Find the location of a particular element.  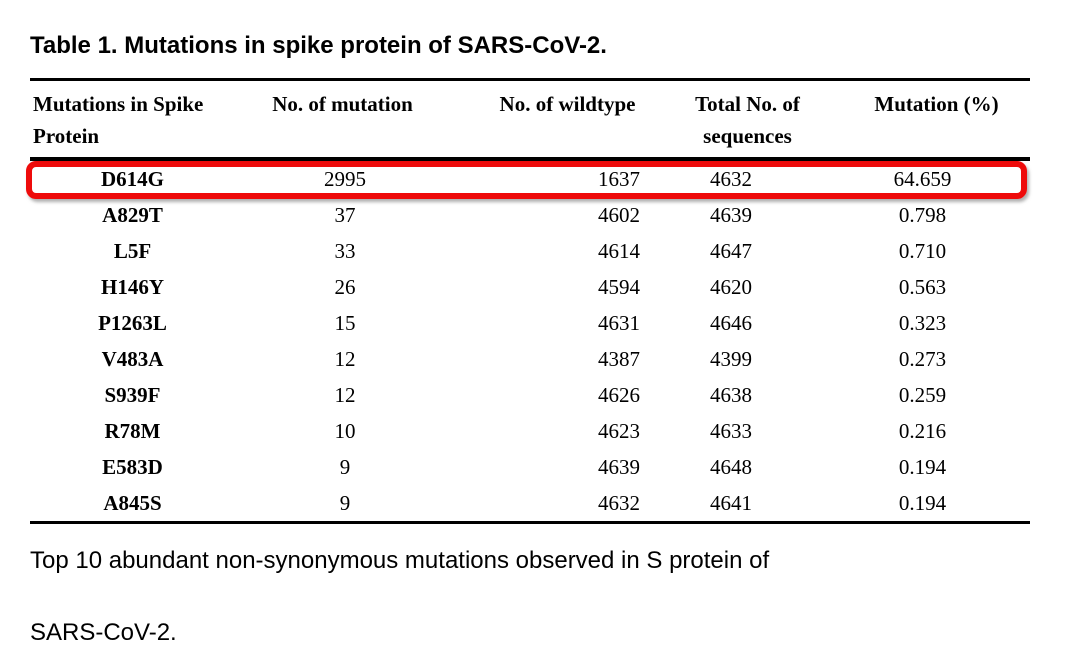

cell-no-mutation: 10 is located at coordinates (345, 431).